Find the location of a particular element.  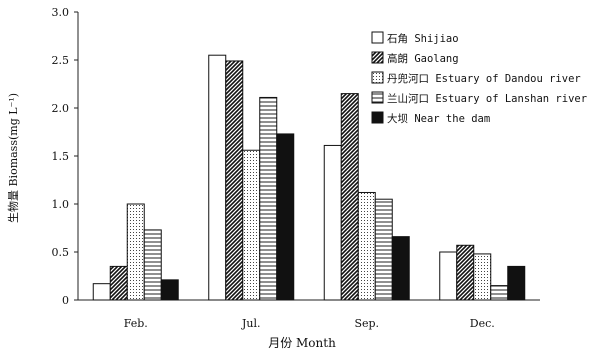

legend-label: 丹兜河口 Estuary of Dandou river is located at coordinates (484, 78).